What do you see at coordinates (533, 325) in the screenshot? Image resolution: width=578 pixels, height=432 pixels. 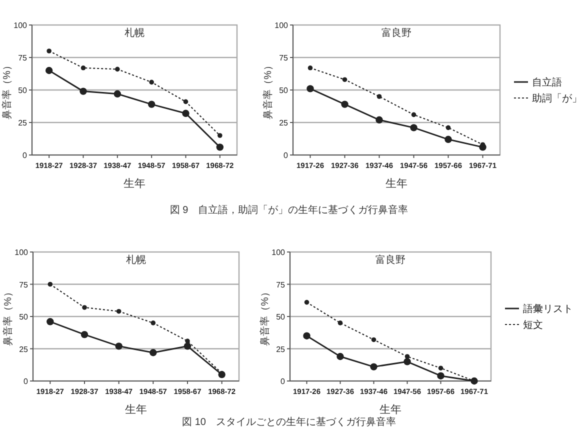 I see `legend-label: 短文` at bounding box center [533, 325].